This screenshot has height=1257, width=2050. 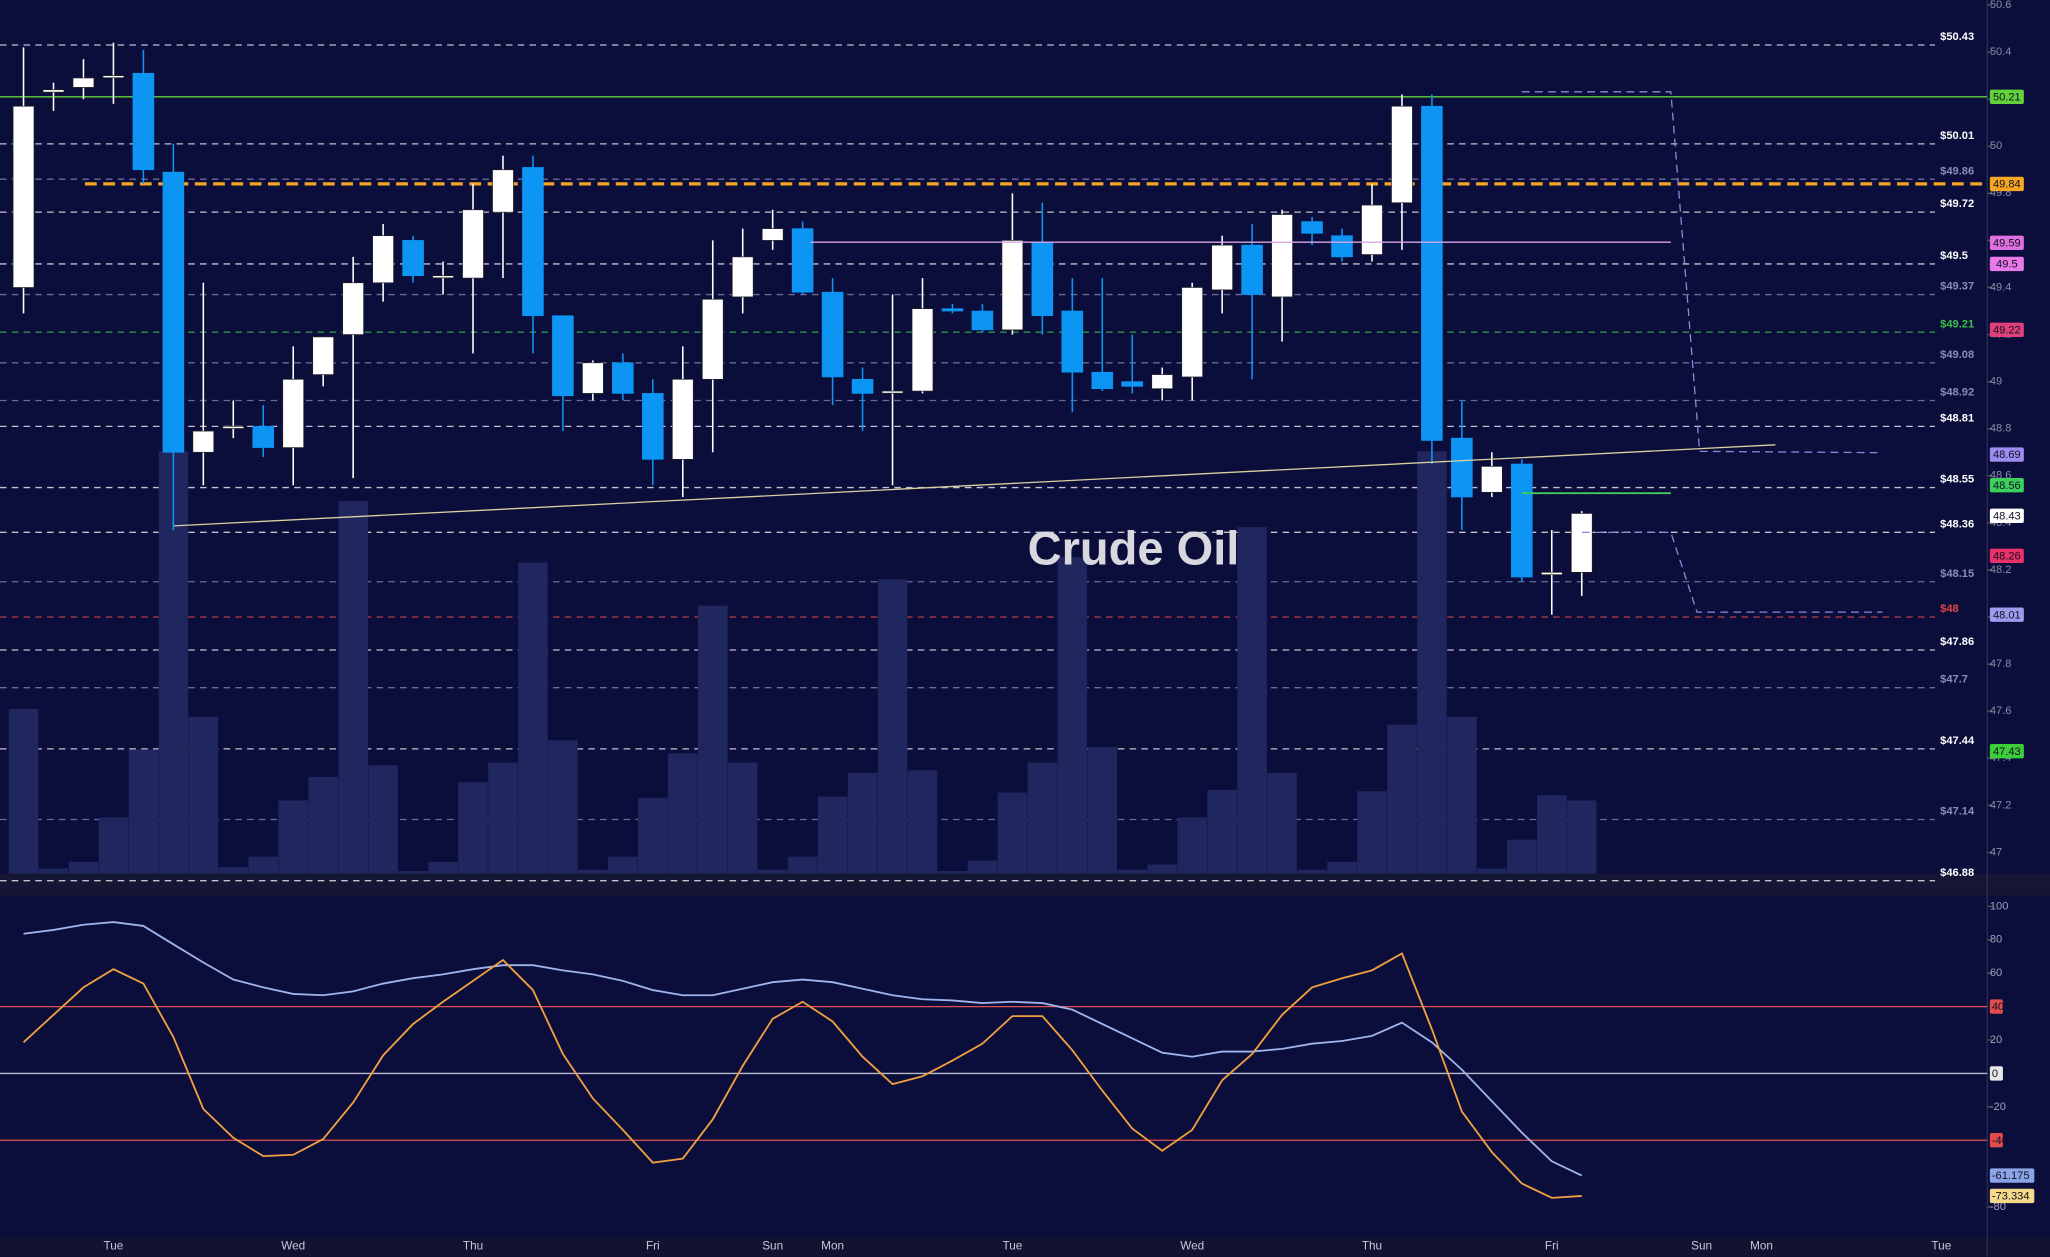 I want to click on level-label: $49.5, so click(x=1954, y=256).